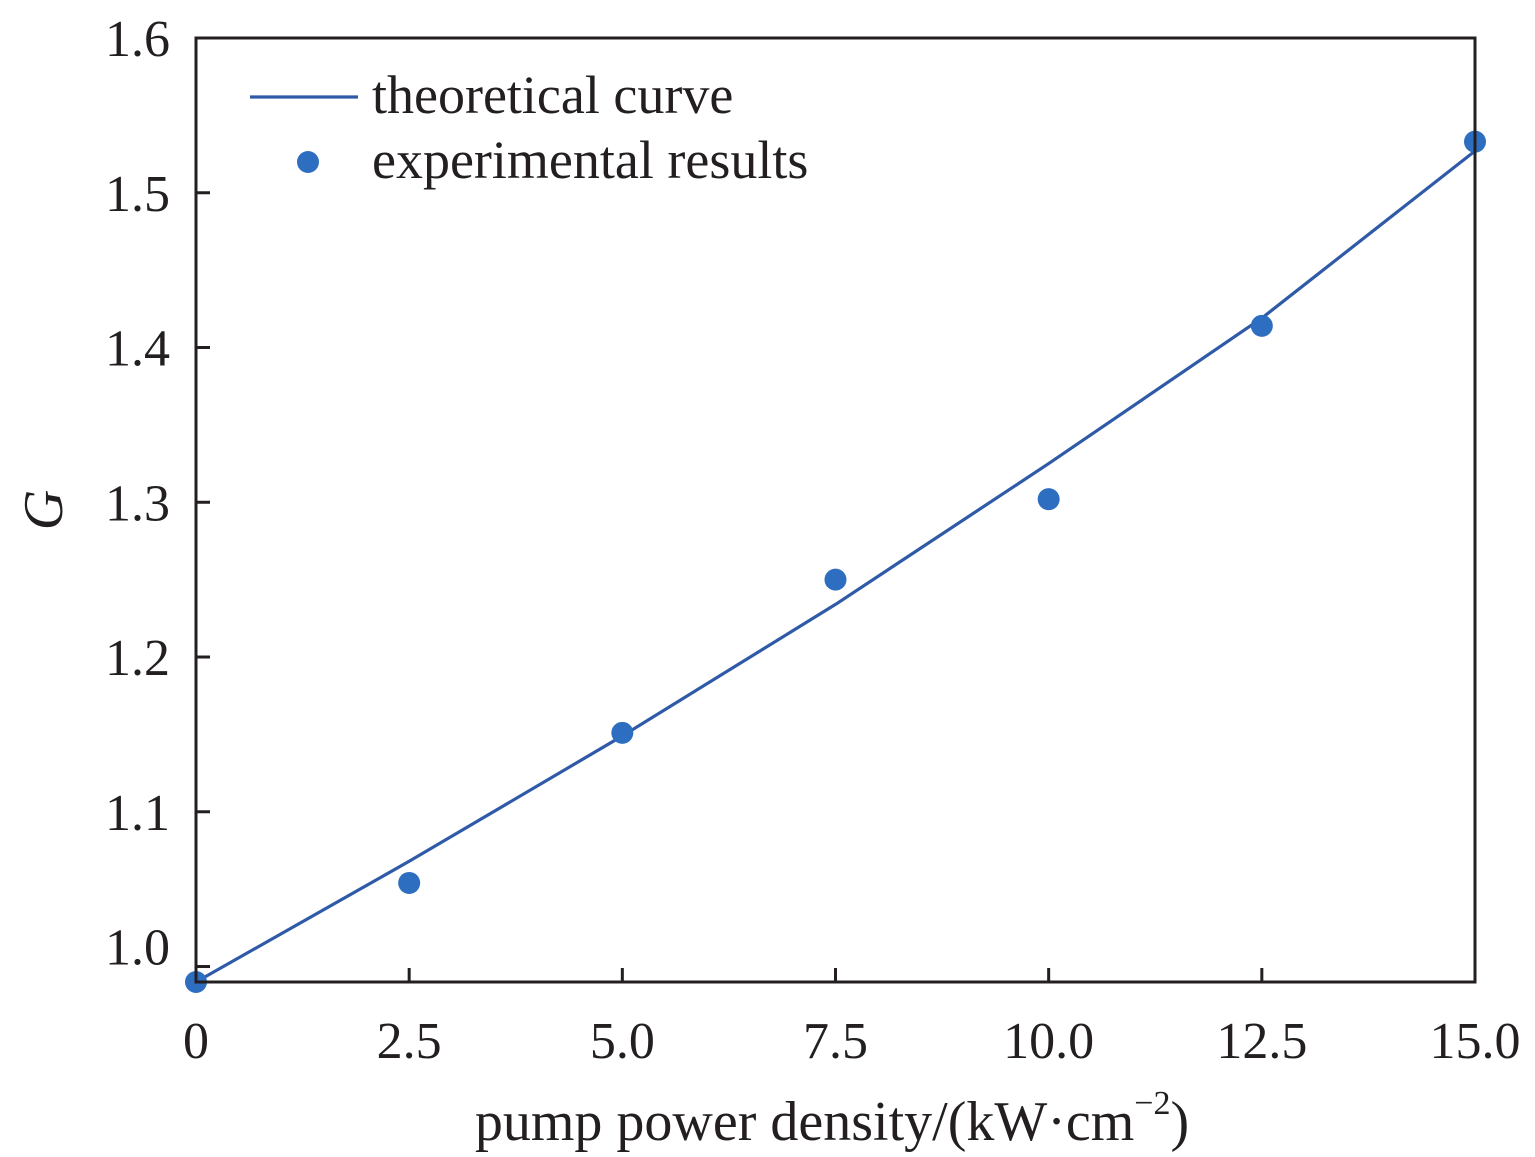 The height and width of the screenshot is (1157, 1535). Describe the element at coordinates (1152, 1103) in the screenshot. I see `x-axis-title-superscript: −2` at that location.